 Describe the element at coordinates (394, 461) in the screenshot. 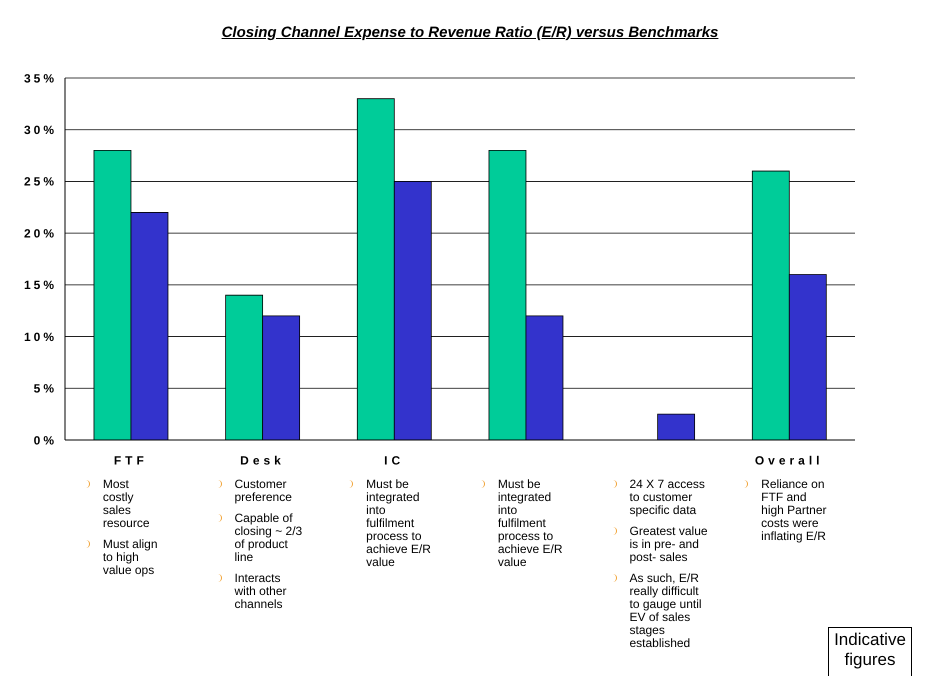

I see `x-tick-label: IC` at that location.